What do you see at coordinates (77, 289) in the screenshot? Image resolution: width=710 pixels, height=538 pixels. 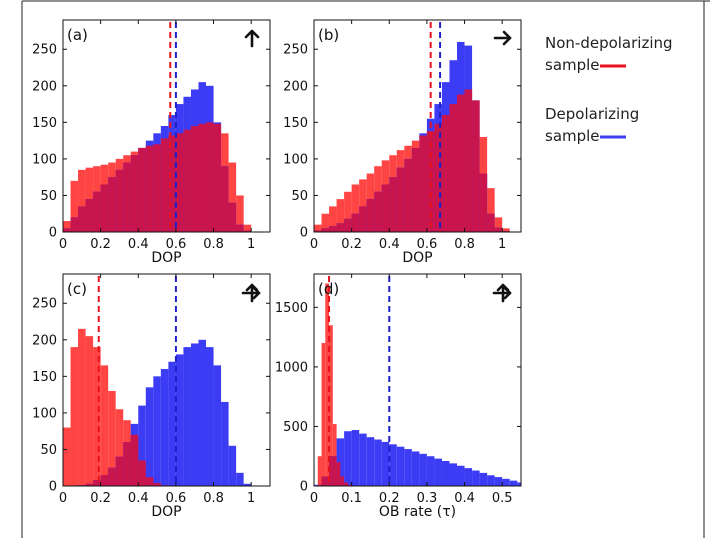 I see `panel-label: (c)` at bounding box center [77, 289].